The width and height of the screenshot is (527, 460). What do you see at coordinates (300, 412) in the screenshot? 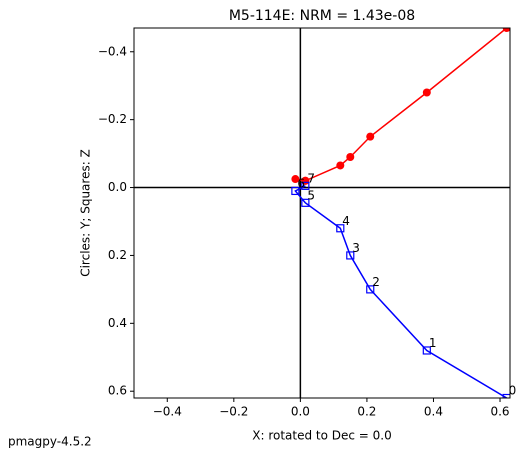
I see `x-tick-label: 0.0` at bounding box center [300, 412].